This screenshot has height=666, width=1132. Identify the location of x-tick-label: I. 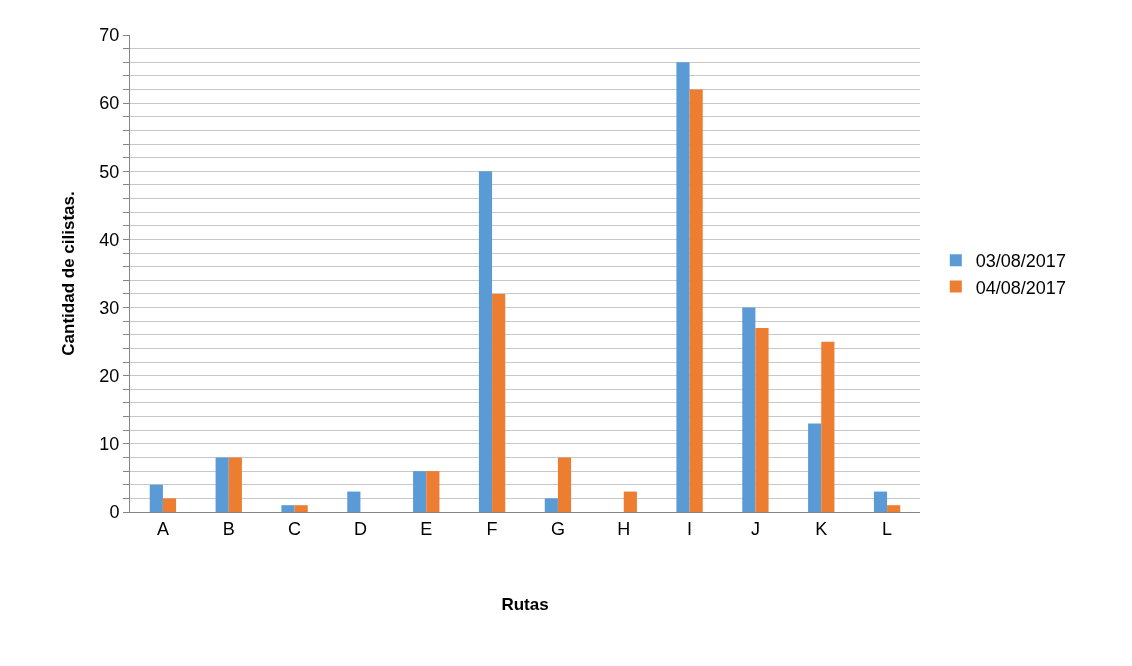
(690, 528).